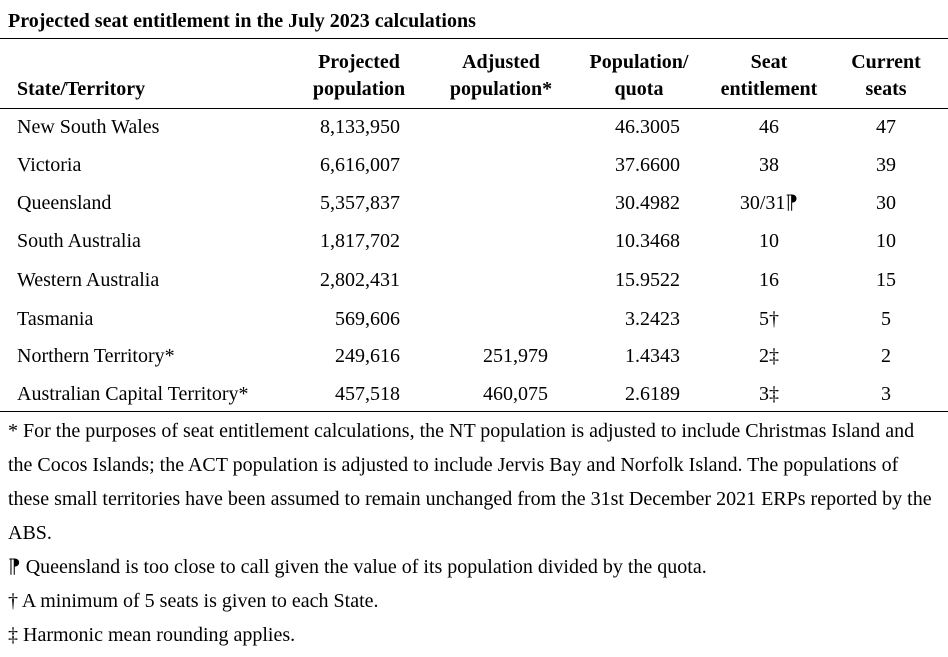 Image resolution: width=948 pixels, height=657 pixels. What do you see at coordinates (639, 89) in the screenshot?
I see `header-popquota-line2: quota` at bounding box center [639, 89].